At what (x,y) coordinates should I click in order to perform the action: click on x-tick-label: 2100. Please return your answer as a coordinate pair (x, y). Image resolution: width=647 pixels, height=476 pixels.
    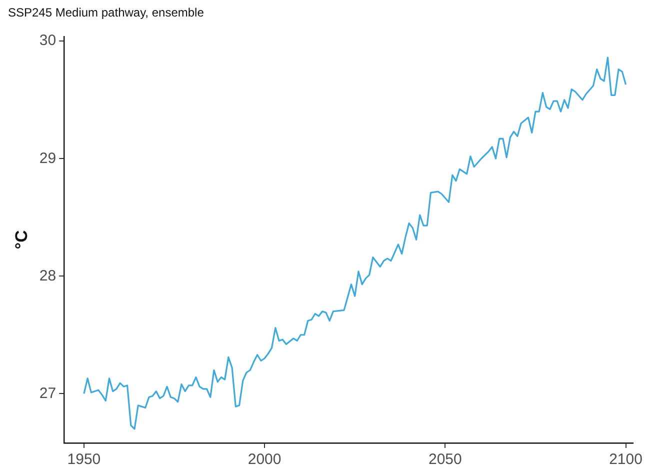
    Looking at the image, I should click on (625, 459).